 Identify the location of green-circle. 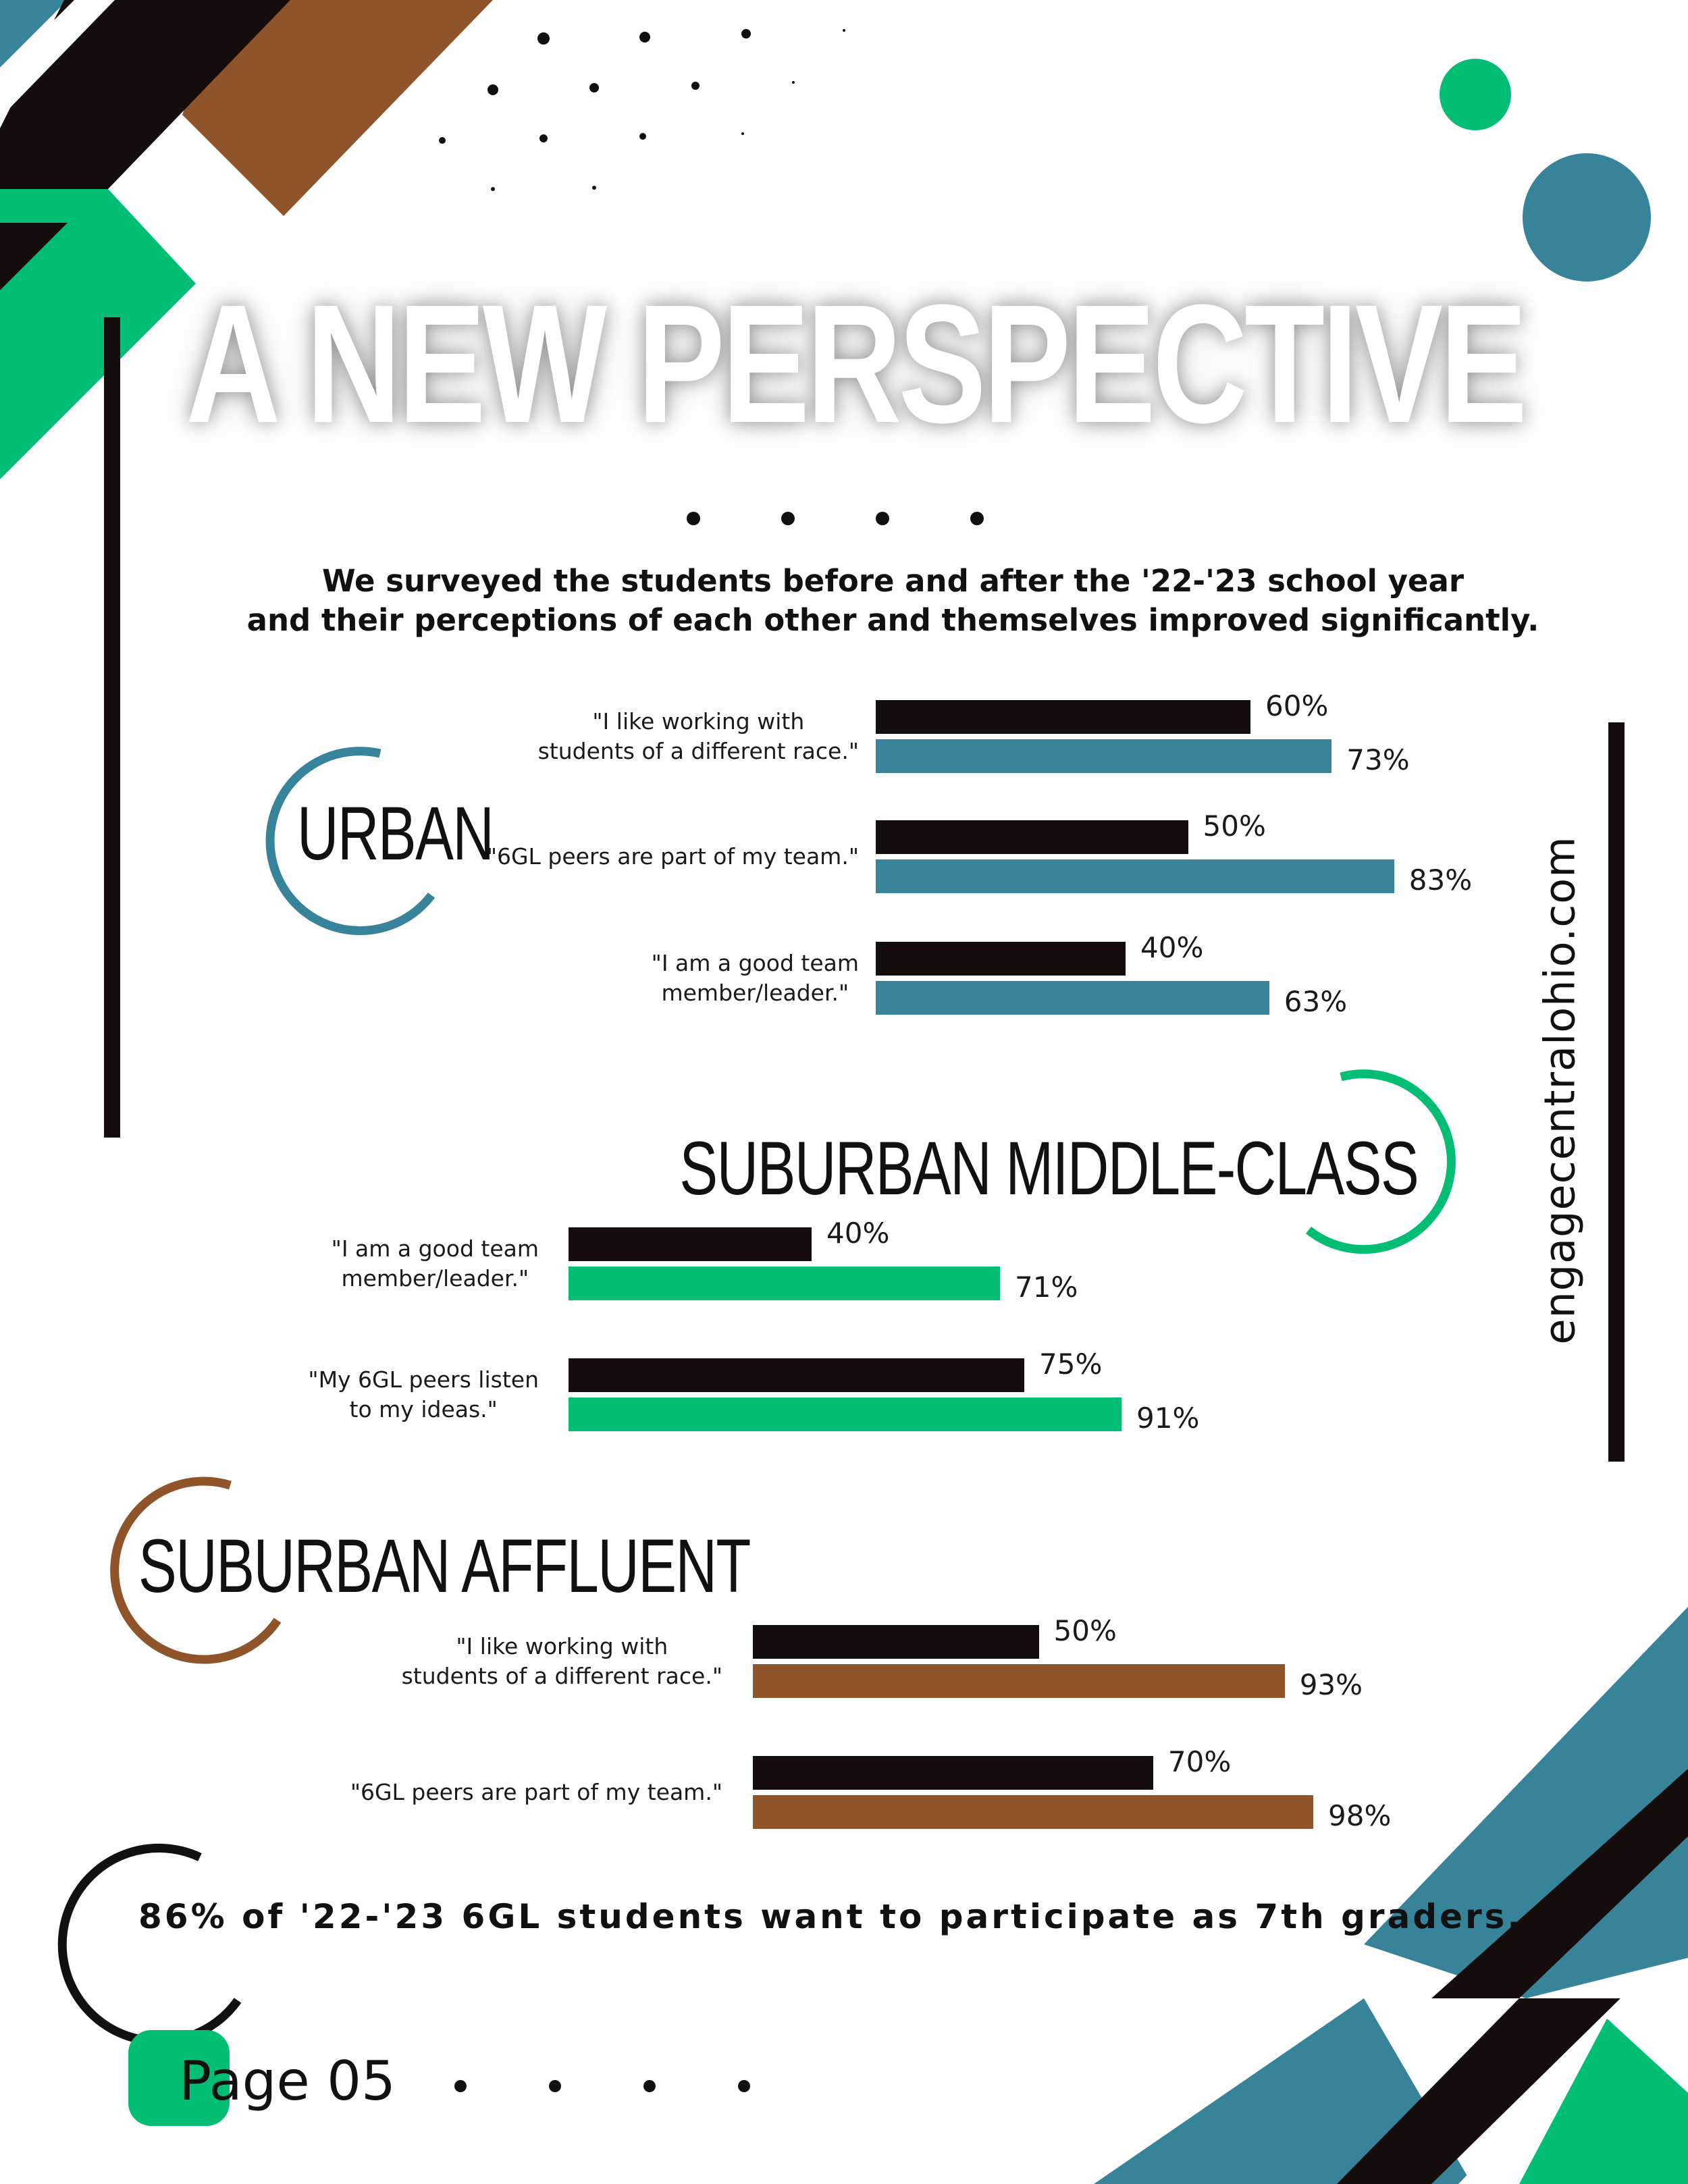
(1476, 94).